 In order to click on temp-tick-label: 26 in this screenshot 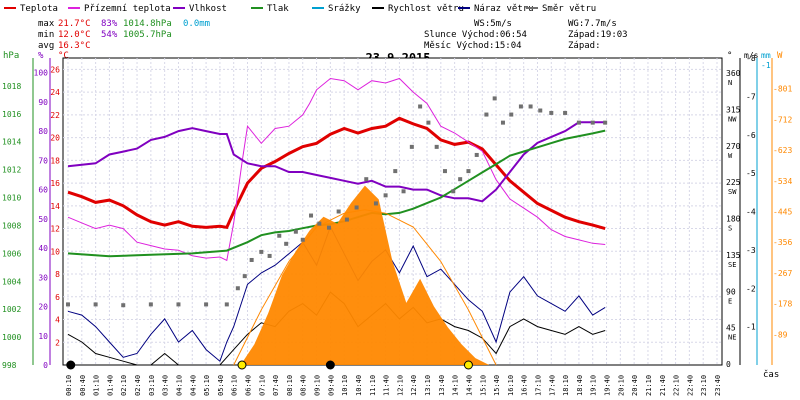, I will do `click(55, 69)`.